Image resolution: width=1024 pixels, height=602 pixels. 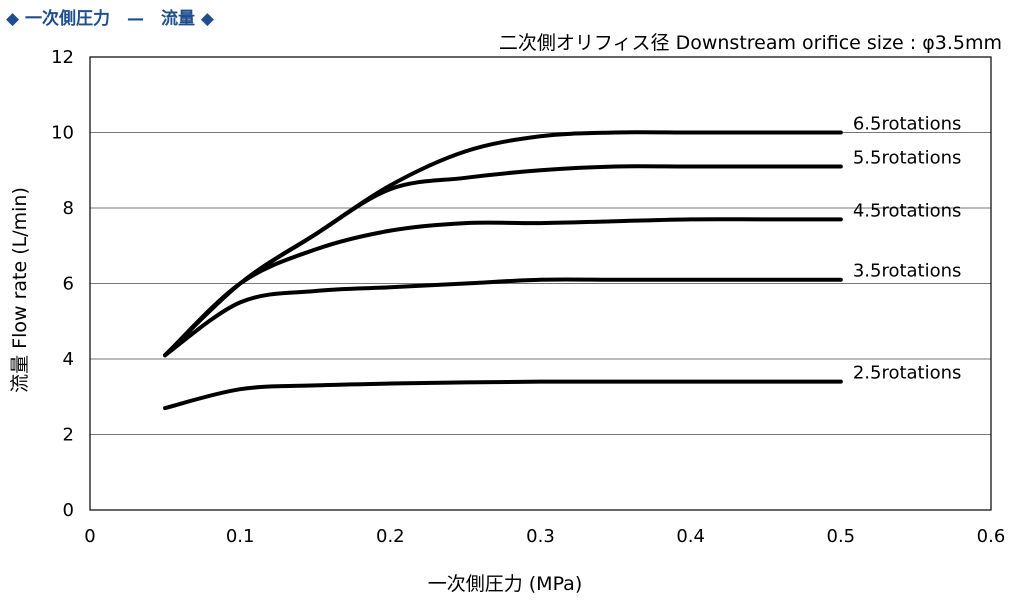 I want to click on x-tick-label: 0.3, so click(x=540, y=536).